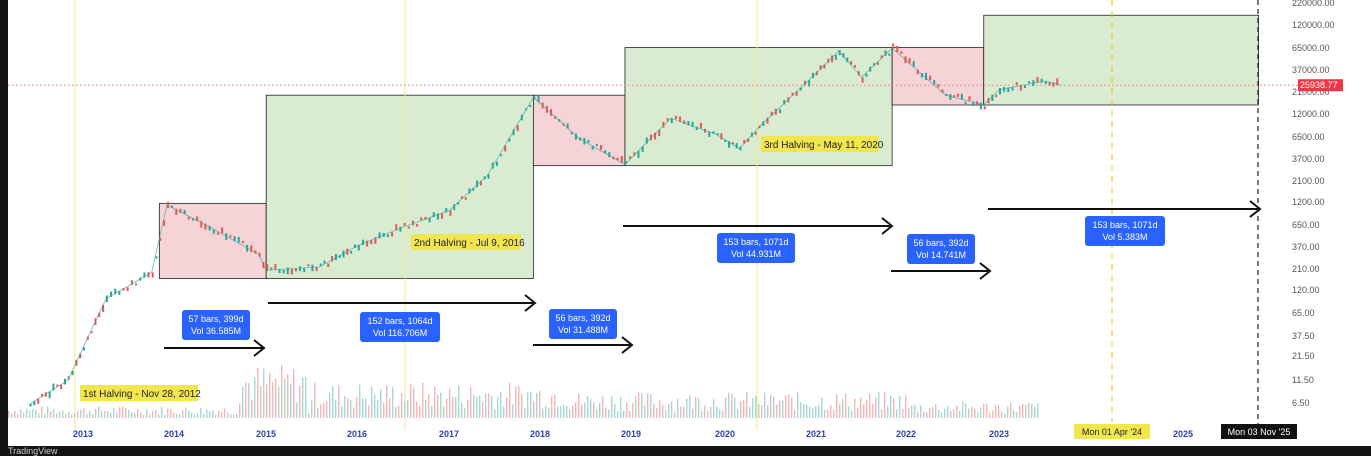 The height and width of the screenshot is (456, 1371). Describe the element at coordinates (1308, 137) in the screenshot. I see `y-tick-label: 6500.00` at that location.